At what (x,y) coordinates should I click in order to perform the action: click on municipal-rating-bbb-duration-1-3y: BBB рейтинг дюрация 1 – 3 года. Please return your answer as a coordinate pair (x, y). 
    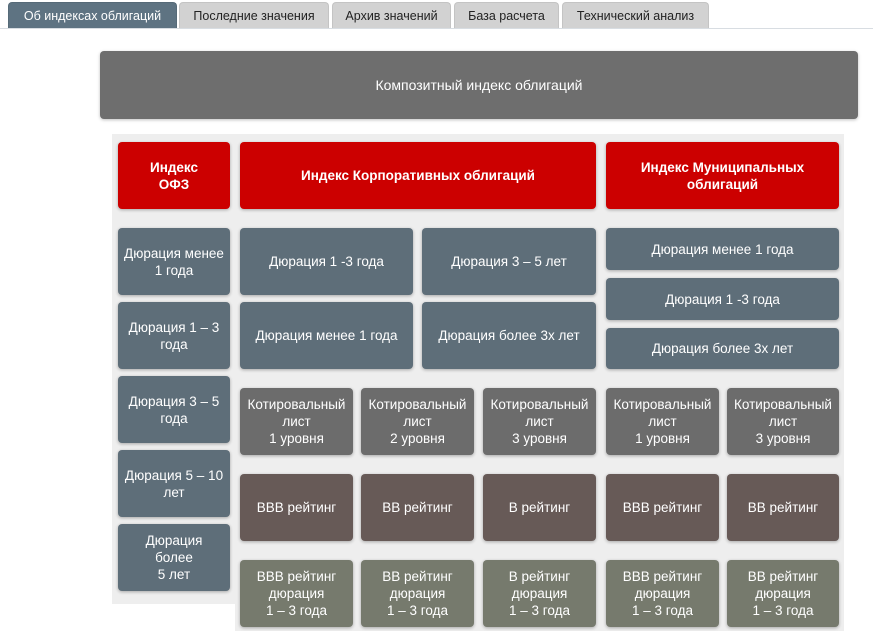
    Looking at the image, I should click on (662, 593).